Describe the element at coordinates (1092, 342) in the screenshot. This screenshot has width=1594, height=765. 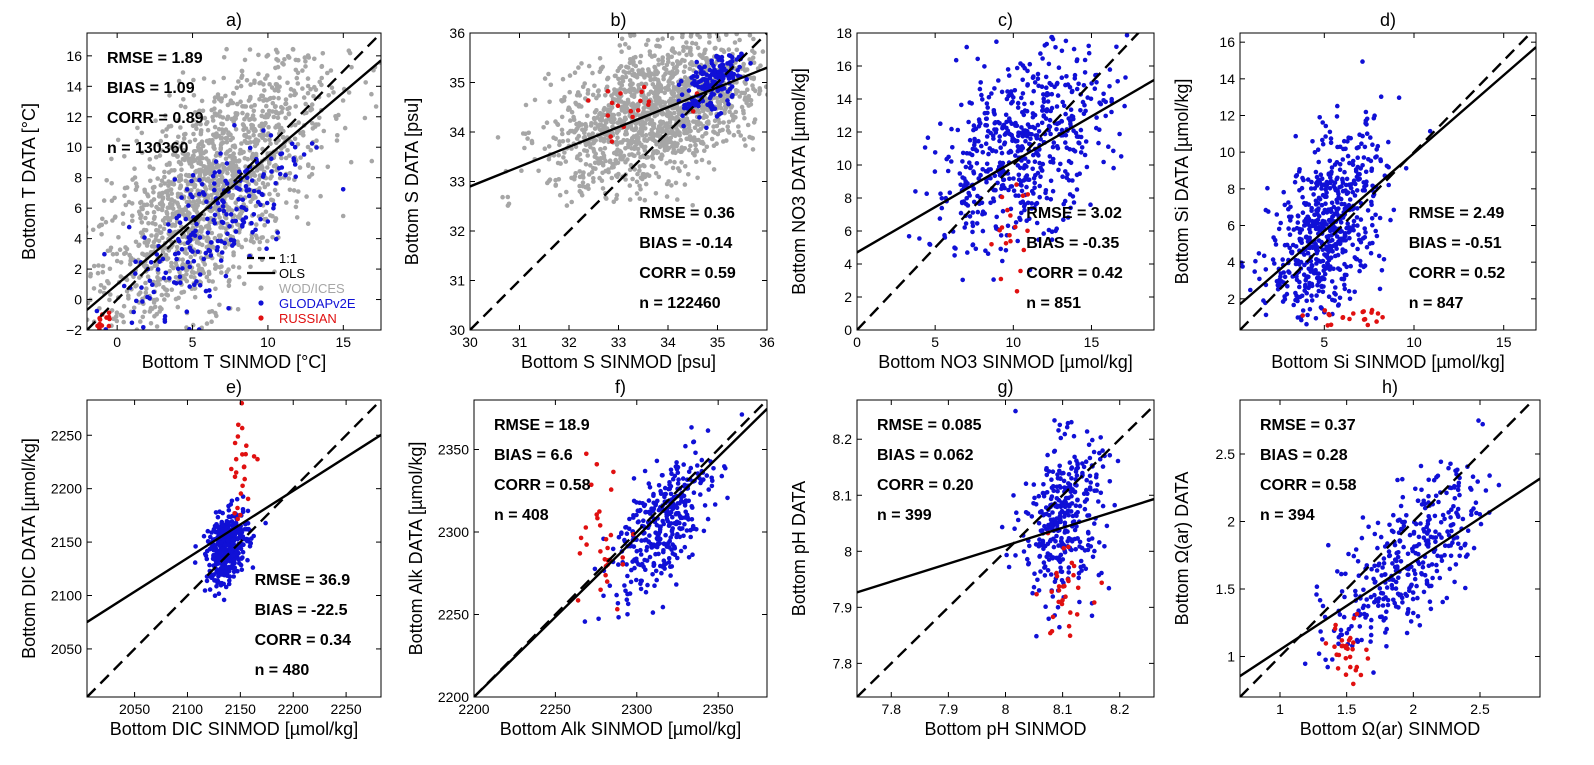
I see `x-tick-label: 15` at that location.